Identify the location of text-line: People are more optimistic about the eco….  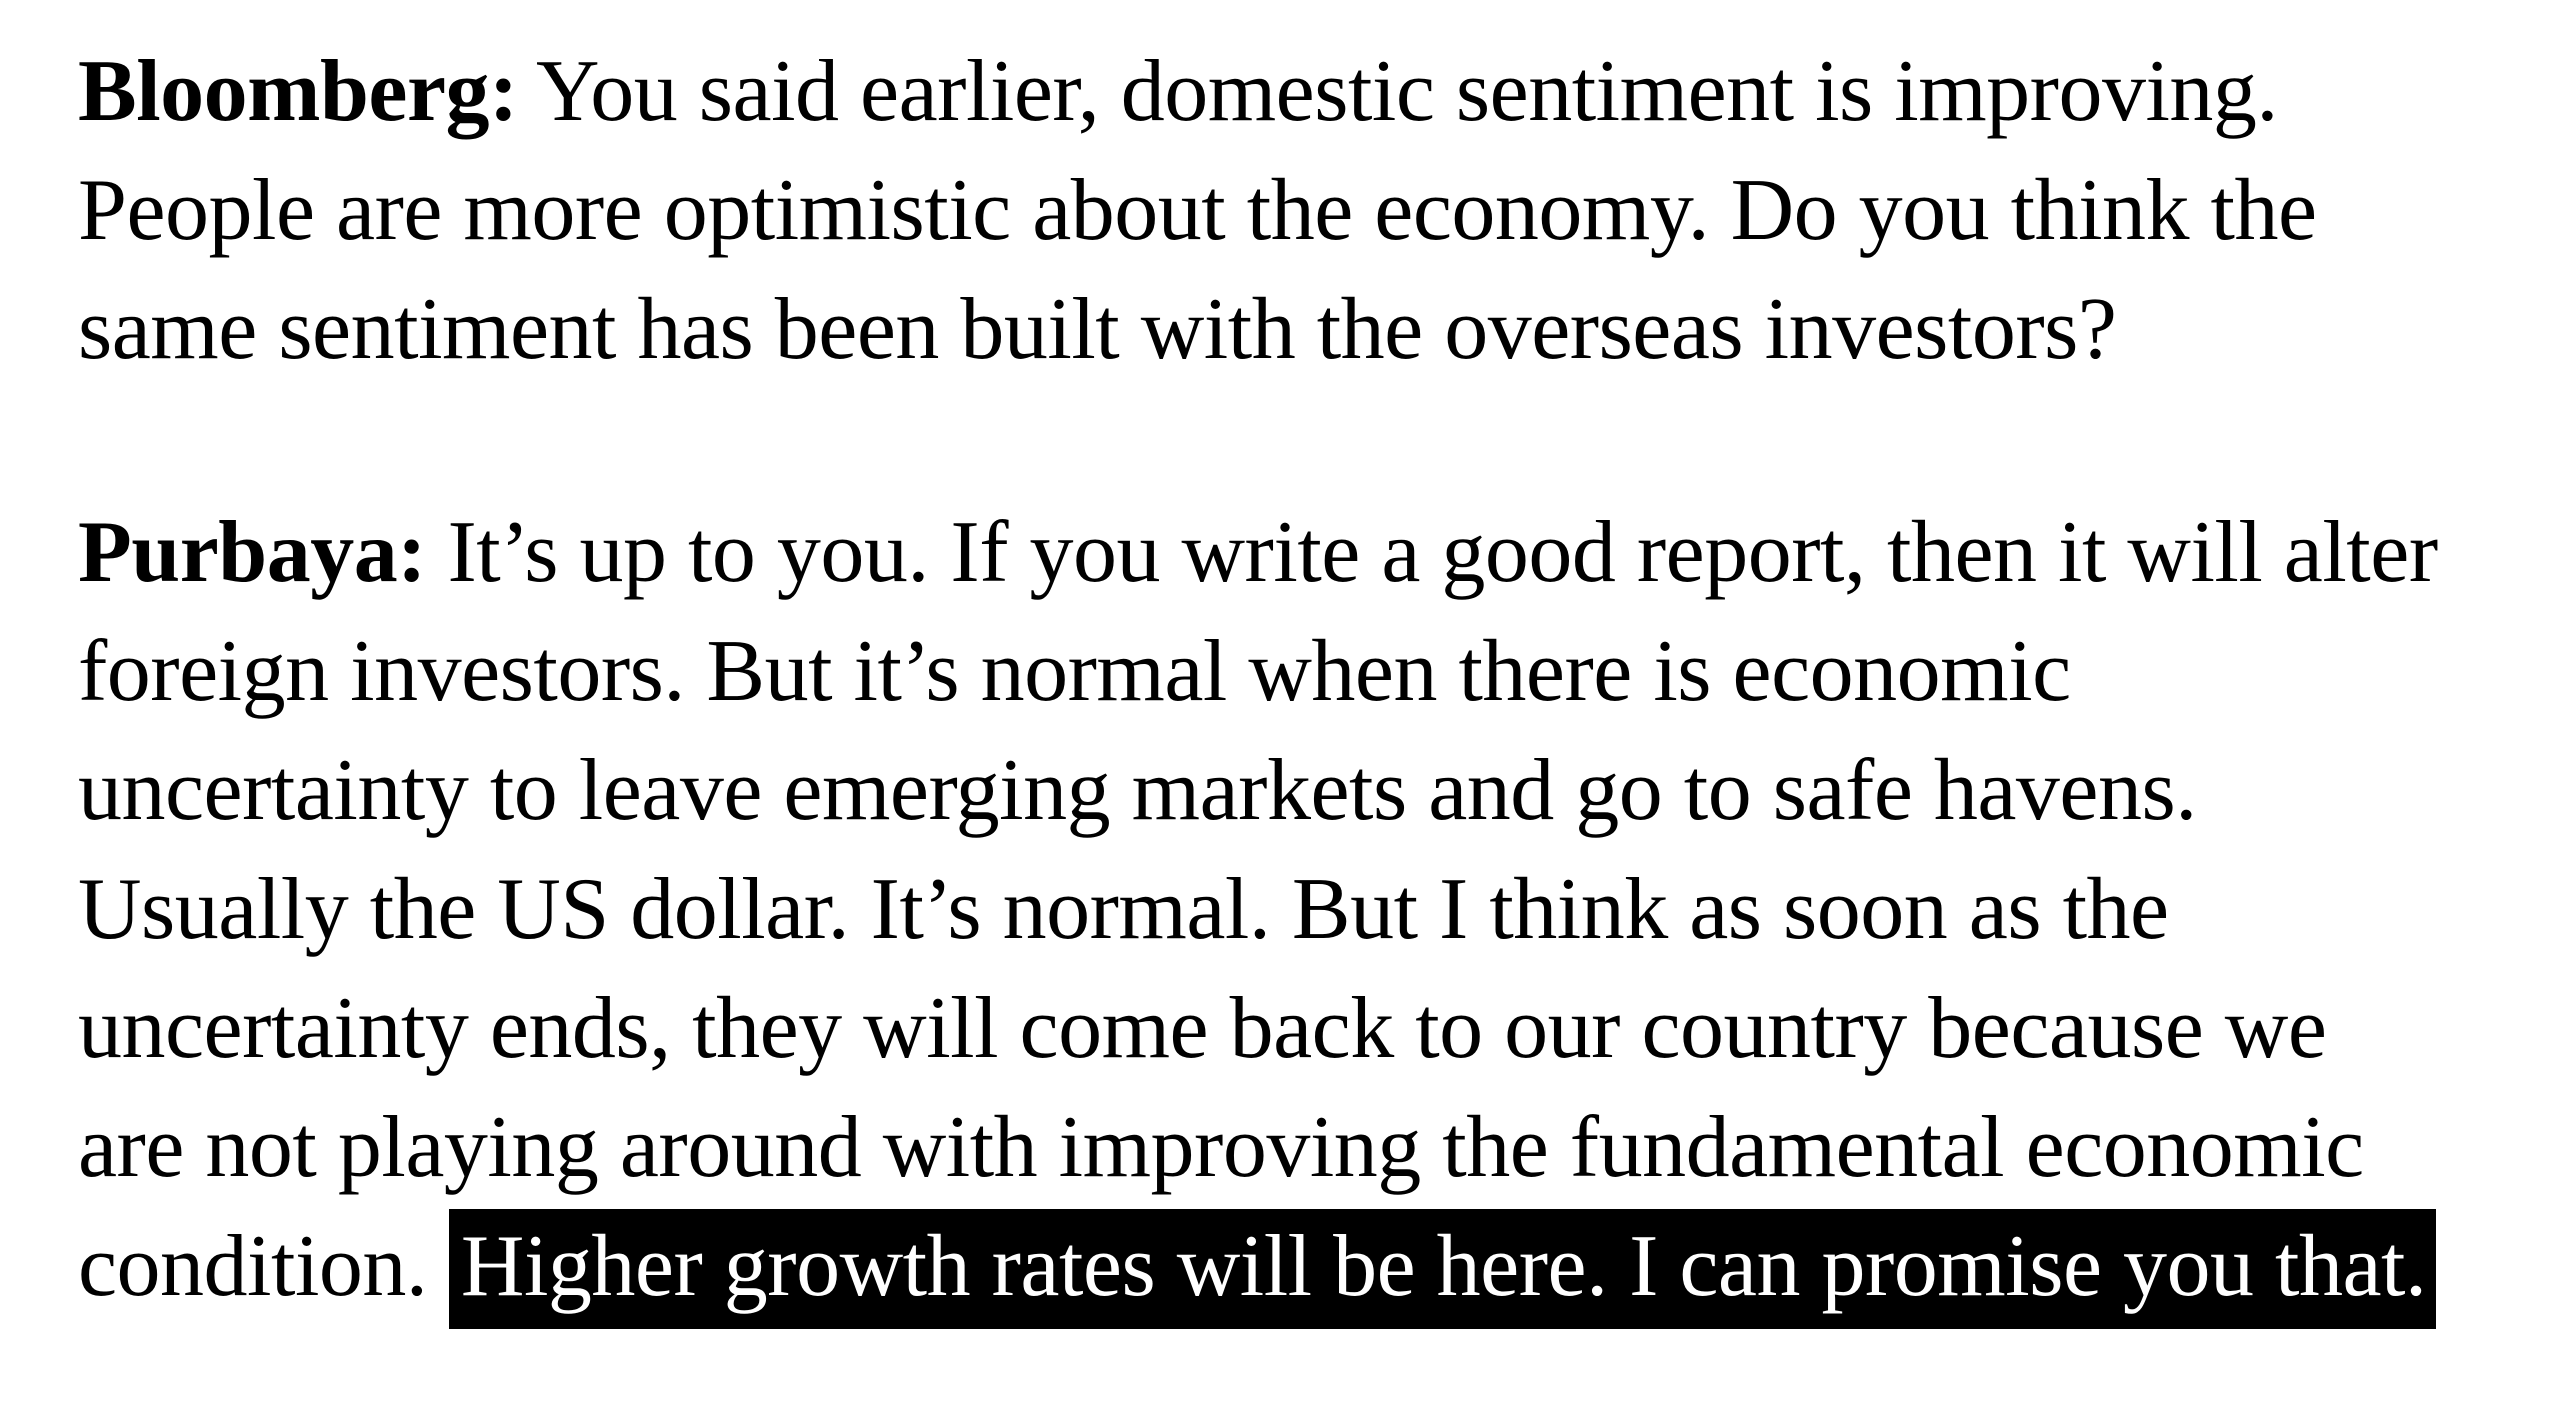
(1197, 210).